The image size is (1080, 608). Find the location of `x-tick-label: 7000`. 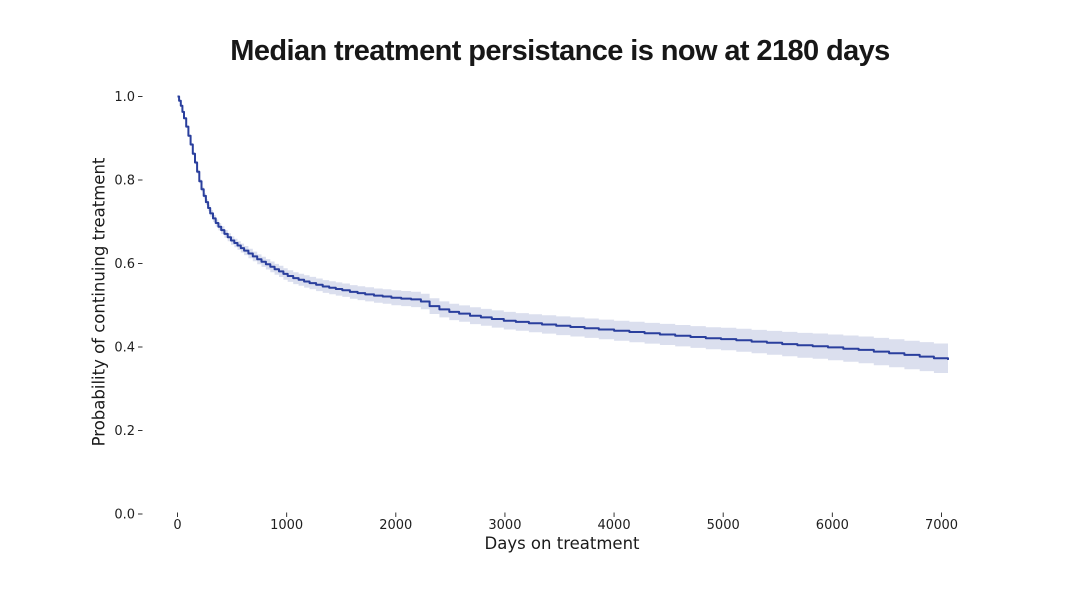

x-tick-label: 7000 is located at coordinates (941, 525).